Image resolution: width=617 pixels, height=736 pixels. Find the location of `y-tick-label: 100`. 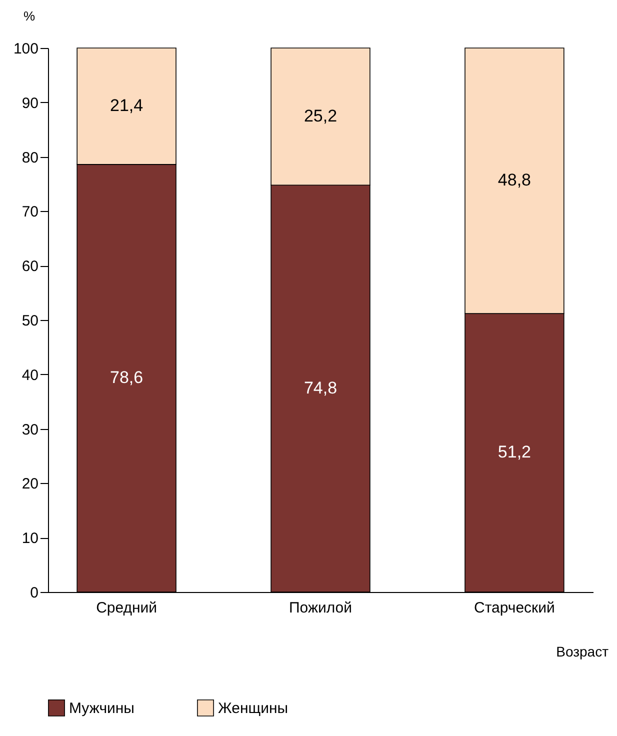

y-tick-label: 100 is located at coordinates (25, 49).